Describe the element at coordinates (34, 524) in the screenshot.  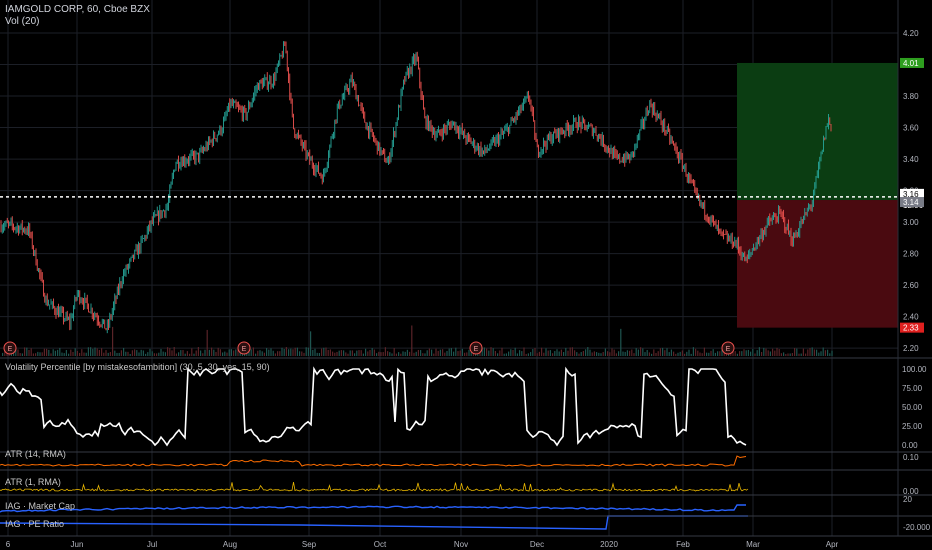
I see `pe-ratio-title: IAG · PE Ratio` at that location.